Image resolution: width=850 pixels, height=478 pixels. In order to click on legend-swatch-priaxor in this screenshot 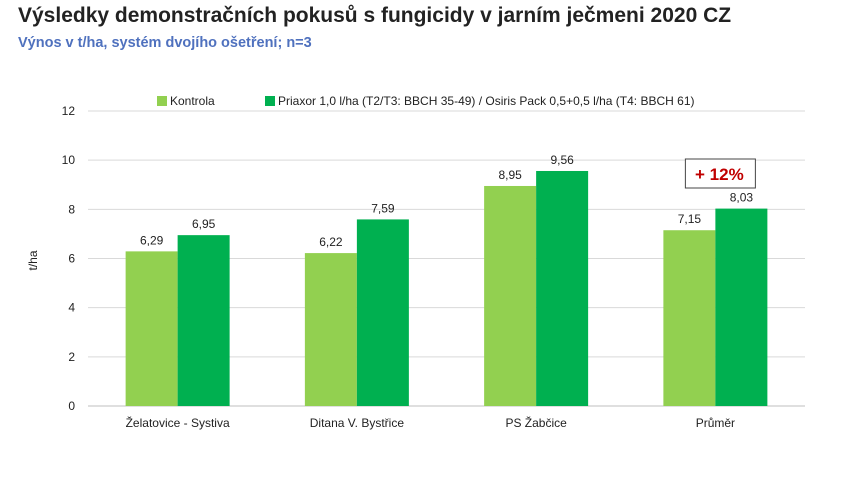, I will do `click(270, 101)`.